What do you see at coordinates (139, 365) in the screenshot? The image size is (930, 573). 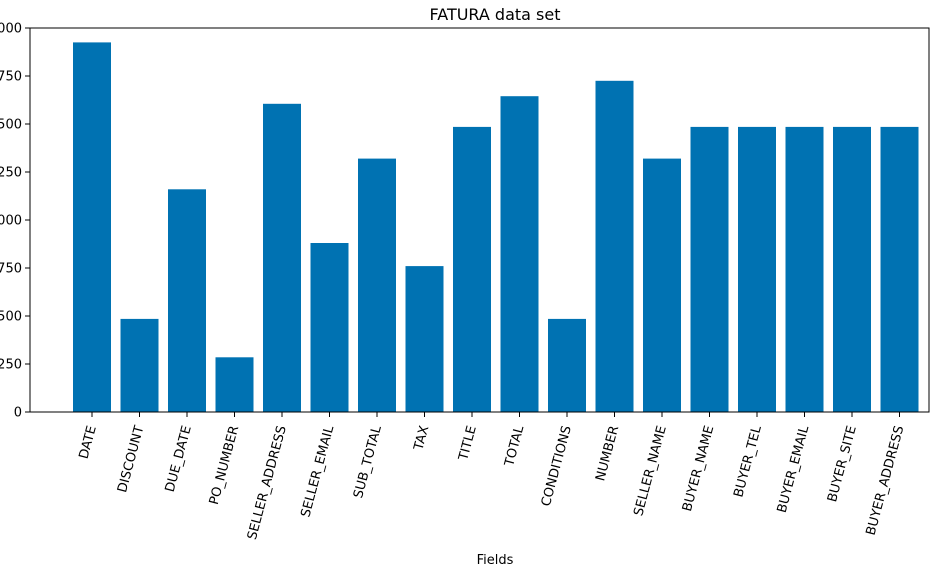 I see `bar-discount` at bounding box center [139, 365].